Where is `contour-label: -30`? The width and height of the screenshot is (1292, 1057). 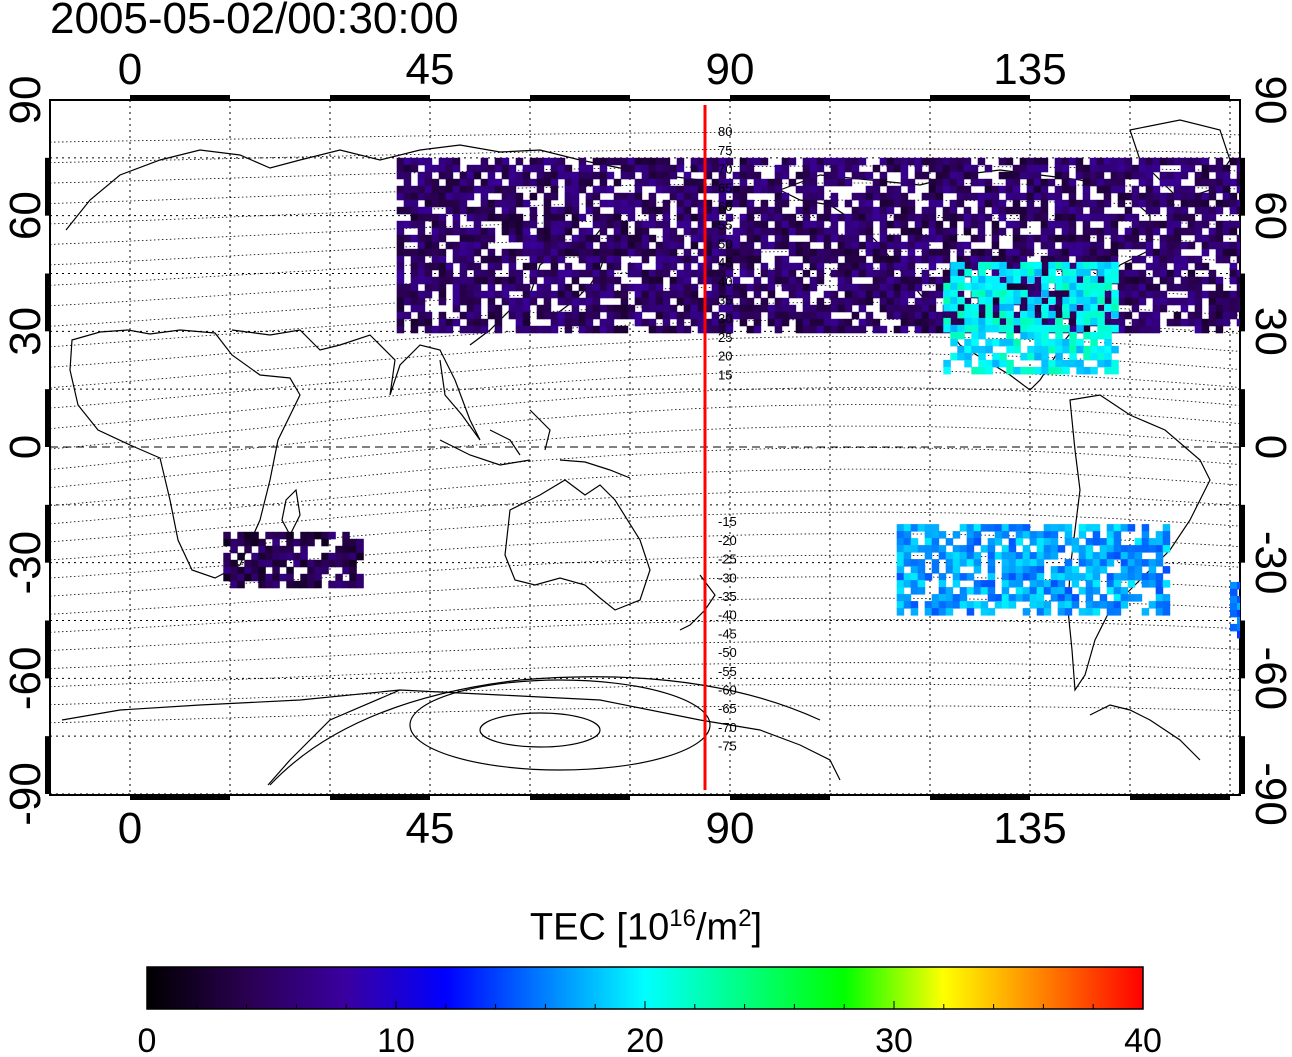
contour-label: -30 is located at coordinates (727, 577).